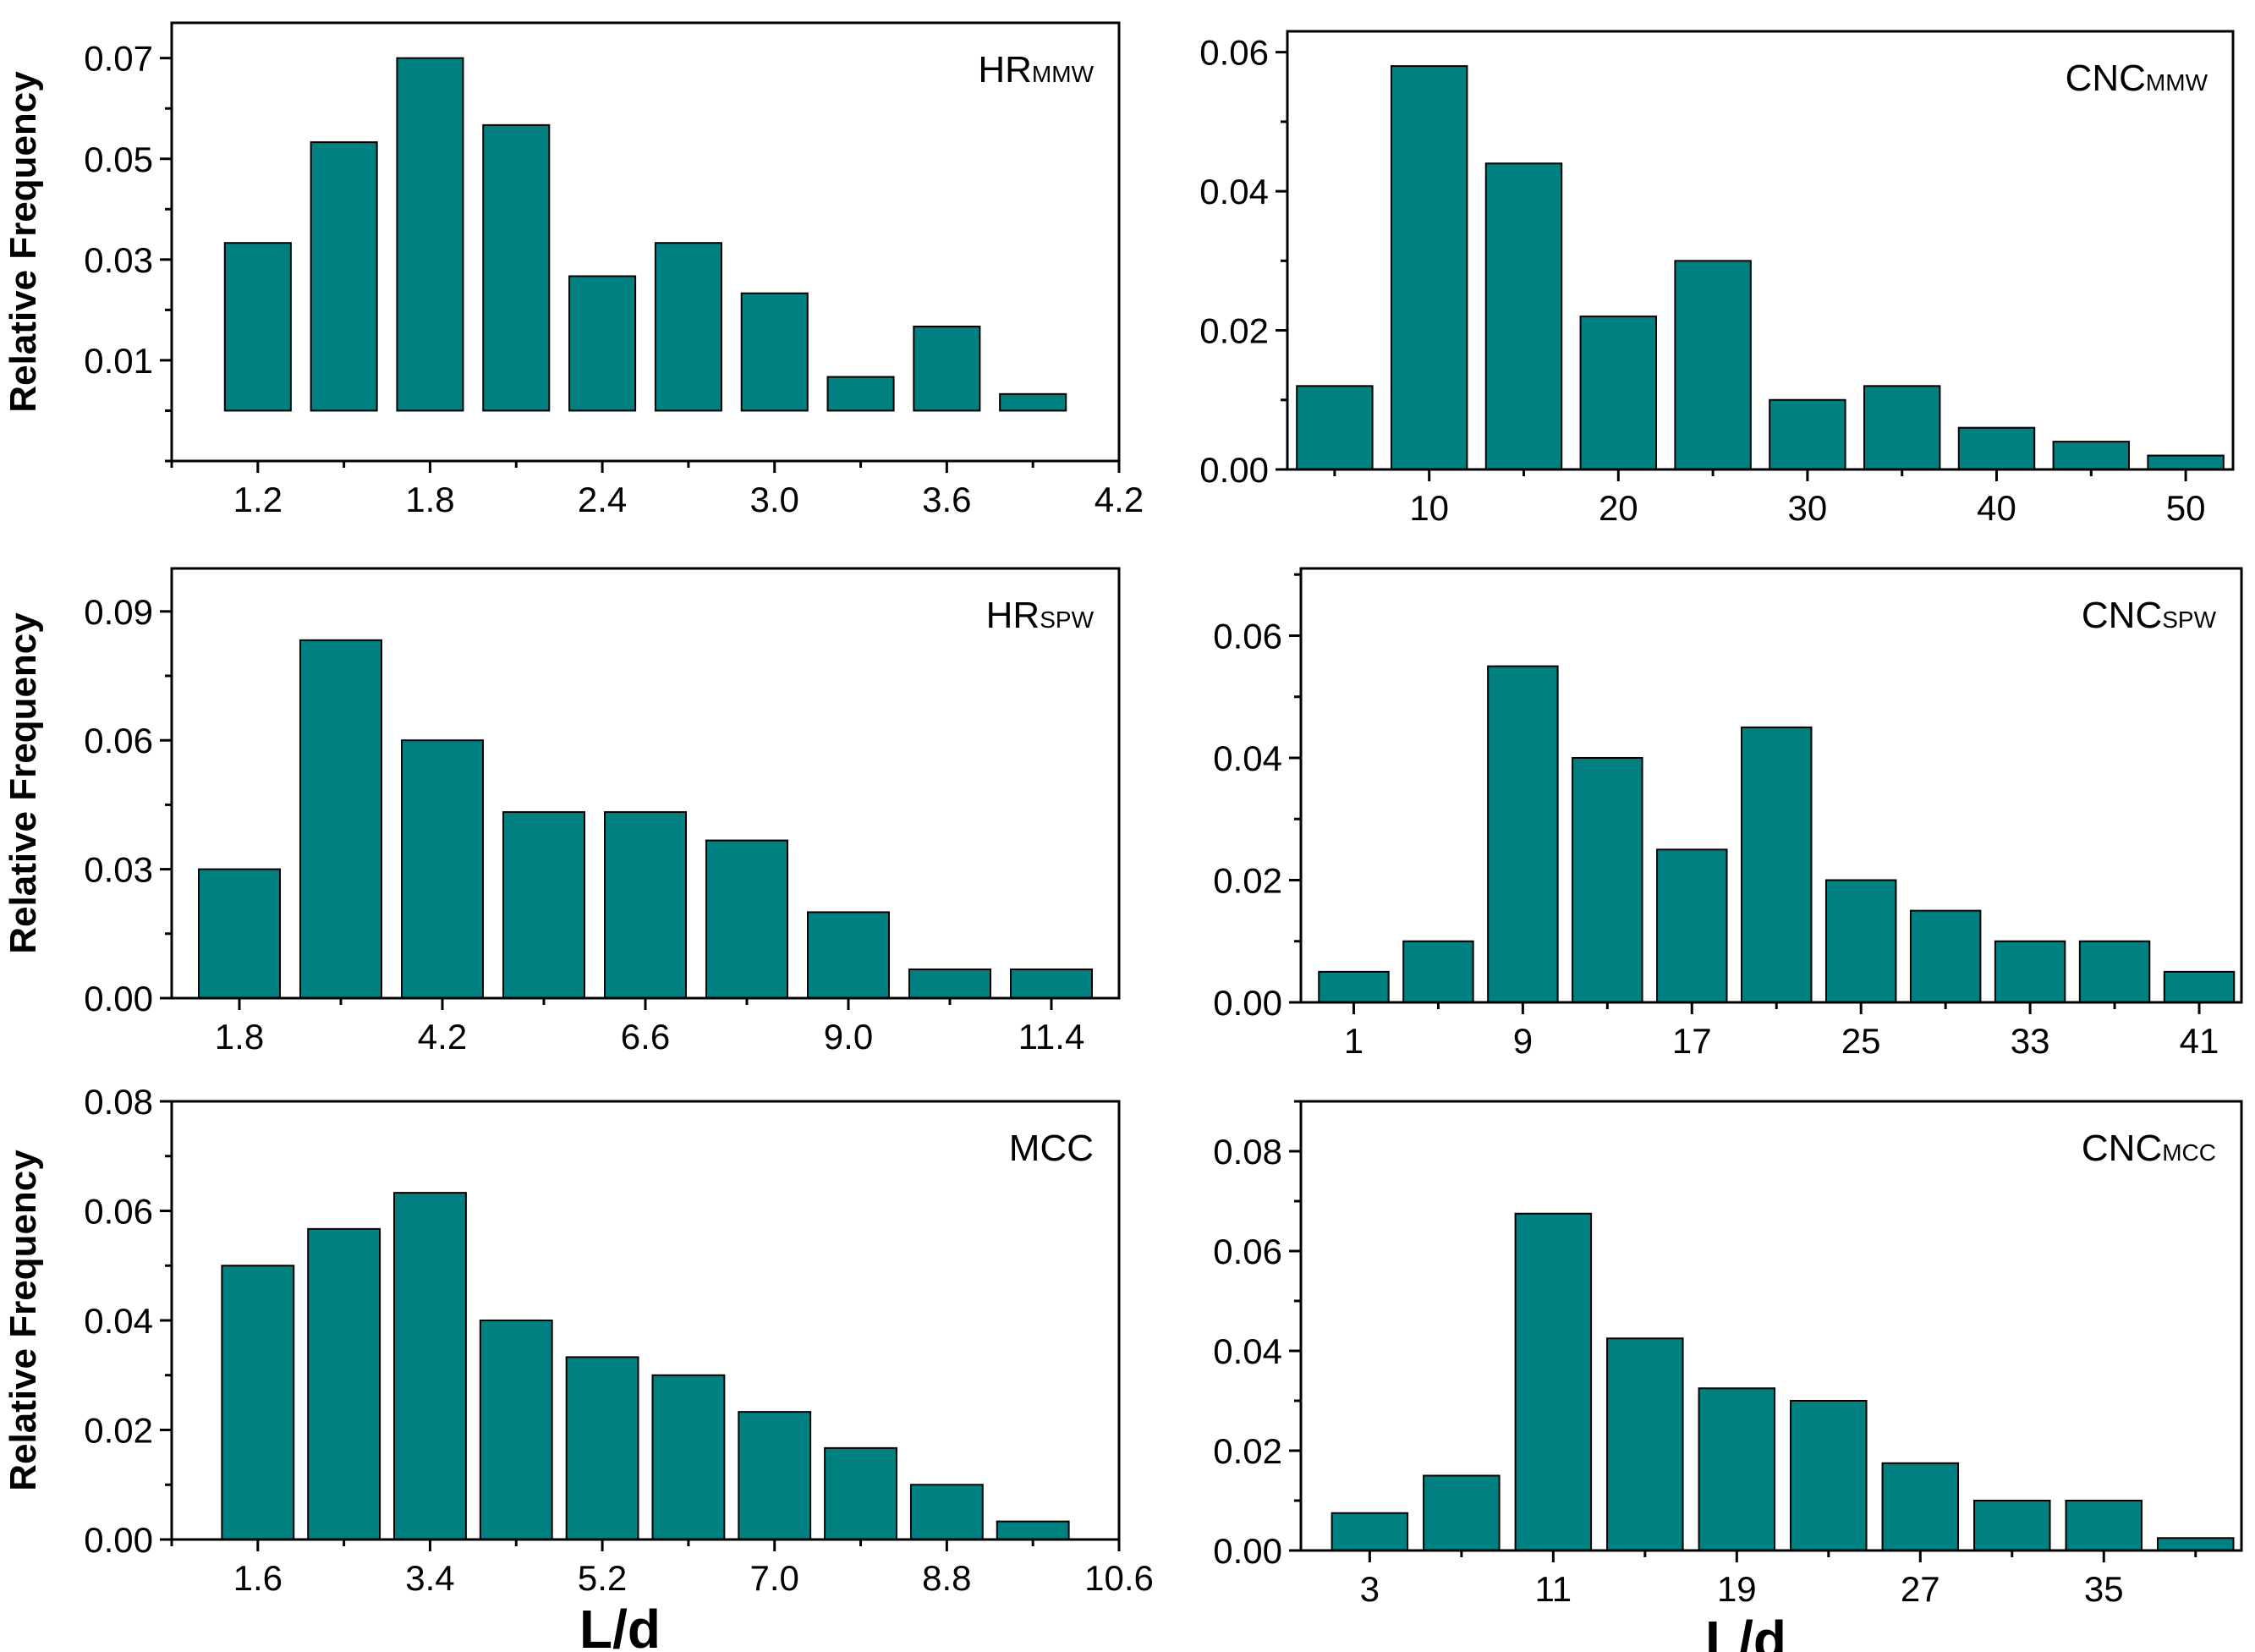  I want to click on plot-title-main: MCC, so click(1051, 1148).